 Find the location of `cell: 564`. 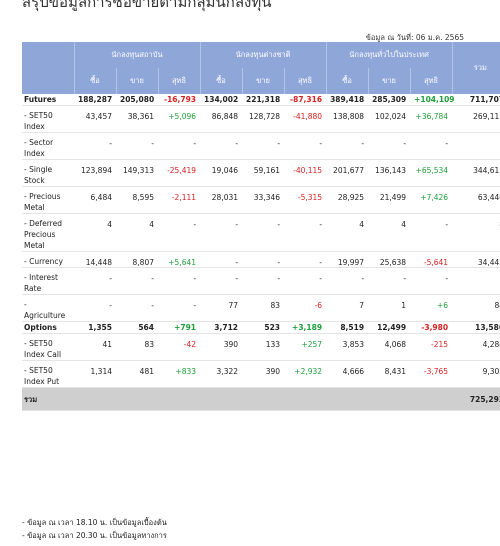

cell: 564 is located at coordinates (137, 327).